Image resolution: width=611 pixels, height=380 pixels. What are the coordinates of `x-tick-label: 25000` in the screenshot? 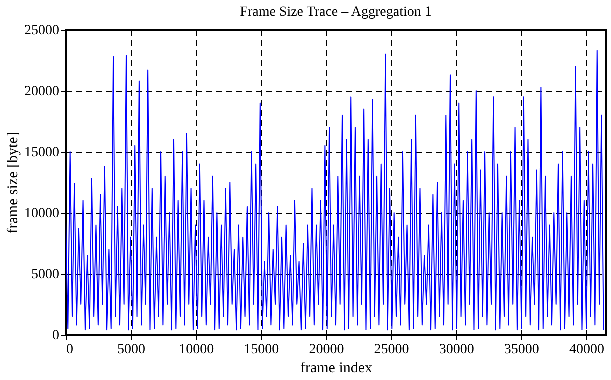 It's located at (392, 350).